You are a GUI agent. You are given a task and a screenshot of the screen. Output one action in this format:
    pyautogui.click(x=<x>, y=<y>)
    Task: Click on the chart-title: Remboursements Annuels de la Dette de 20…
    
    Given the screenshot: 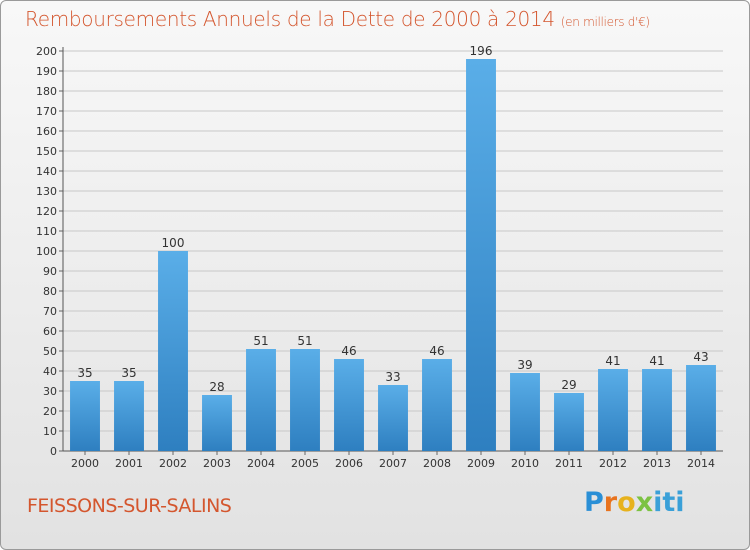 What is the action you would take?
    pyautogui.click(x=337, y=19)
    